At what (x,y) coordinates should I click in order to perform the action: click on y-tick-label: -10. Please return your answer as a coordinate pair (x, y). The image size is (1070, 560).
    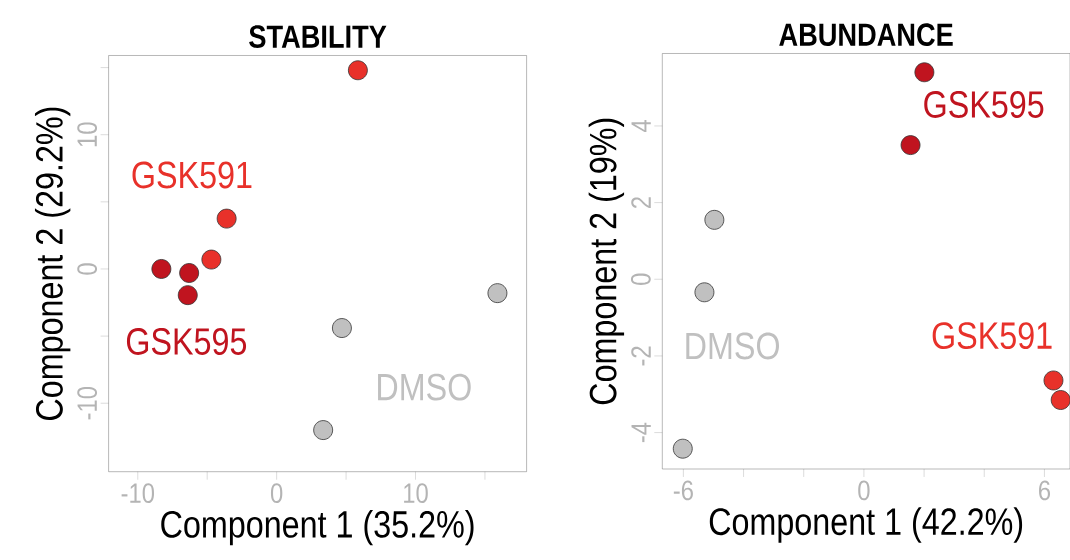
    Looking at the image, I should click on (87, 403).